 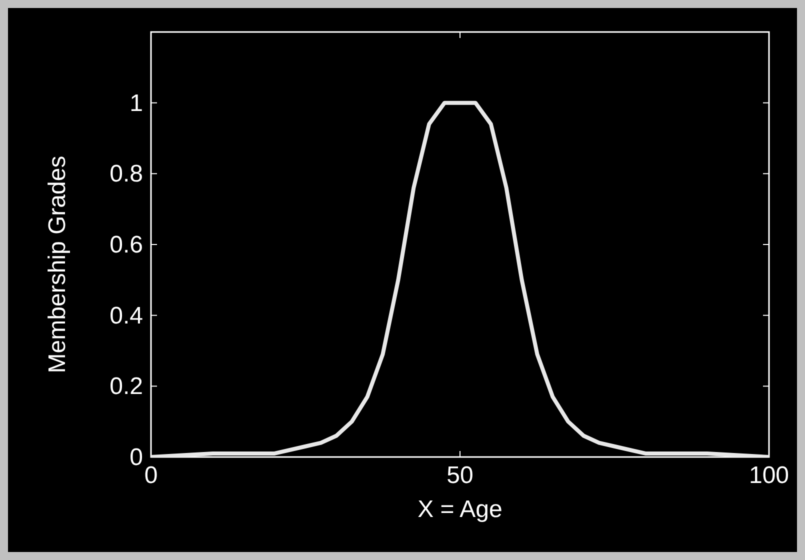 What do you see at coordinates (126, 174) in the screenshot?
I see `y-tick-label: 0.8` at bounding box center [126, 174].